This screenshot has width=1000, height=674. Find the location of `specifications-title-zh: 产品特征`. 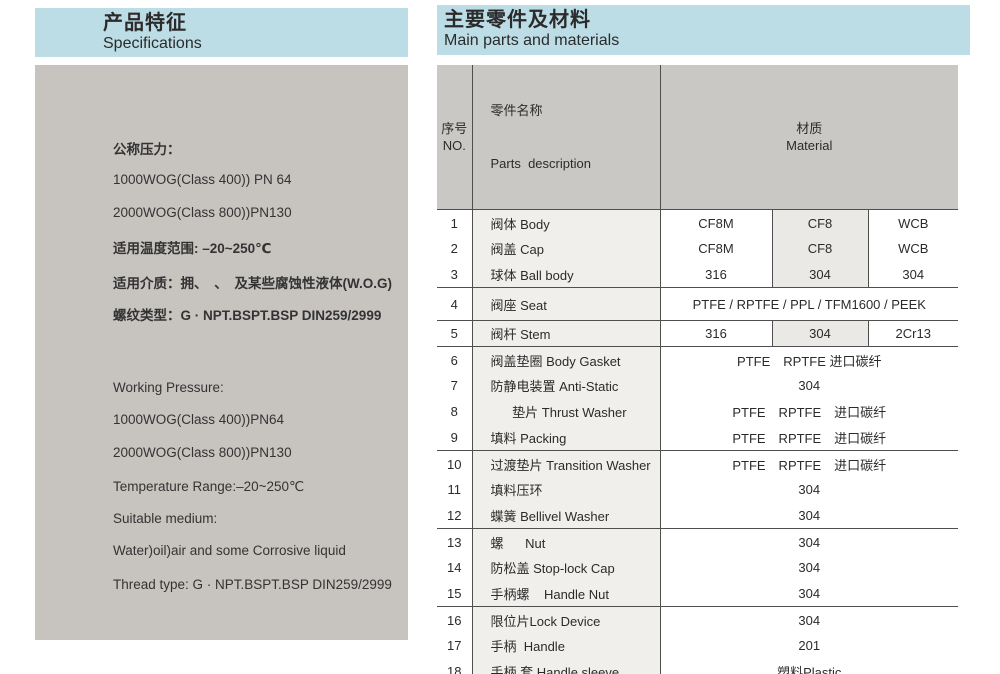

specifications-title-zh: 产品特征 is located at coordinates (145, 23).